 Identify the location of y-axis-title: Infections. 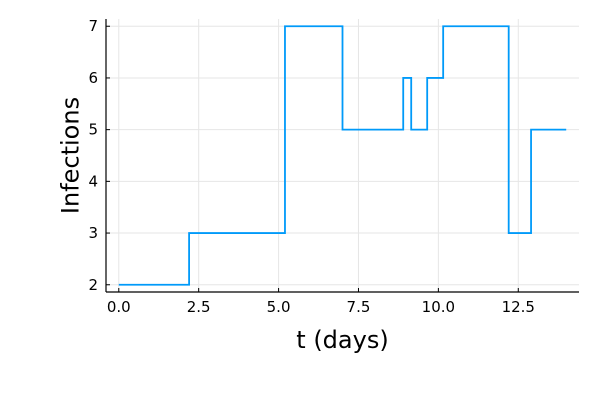
(70, 155).